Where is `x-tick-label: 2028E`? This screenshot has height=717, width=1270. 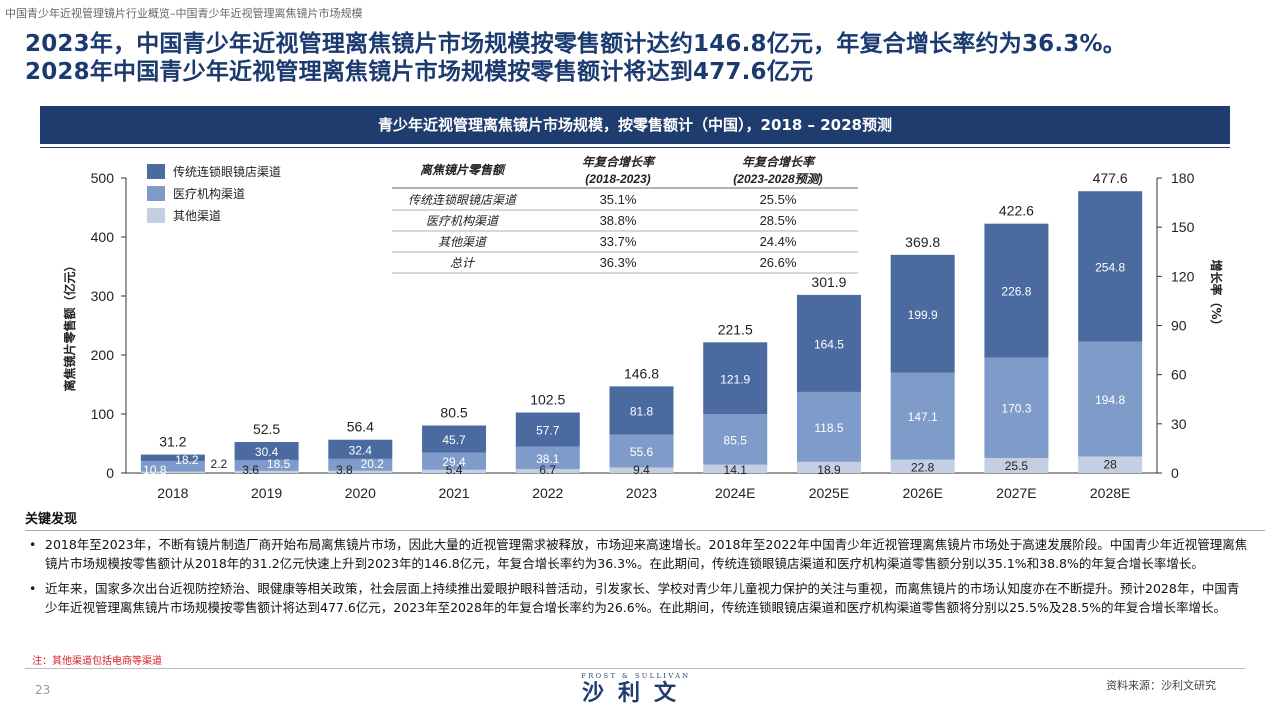
x-tick-label: 2028E is located at coordinates (1110, 493).